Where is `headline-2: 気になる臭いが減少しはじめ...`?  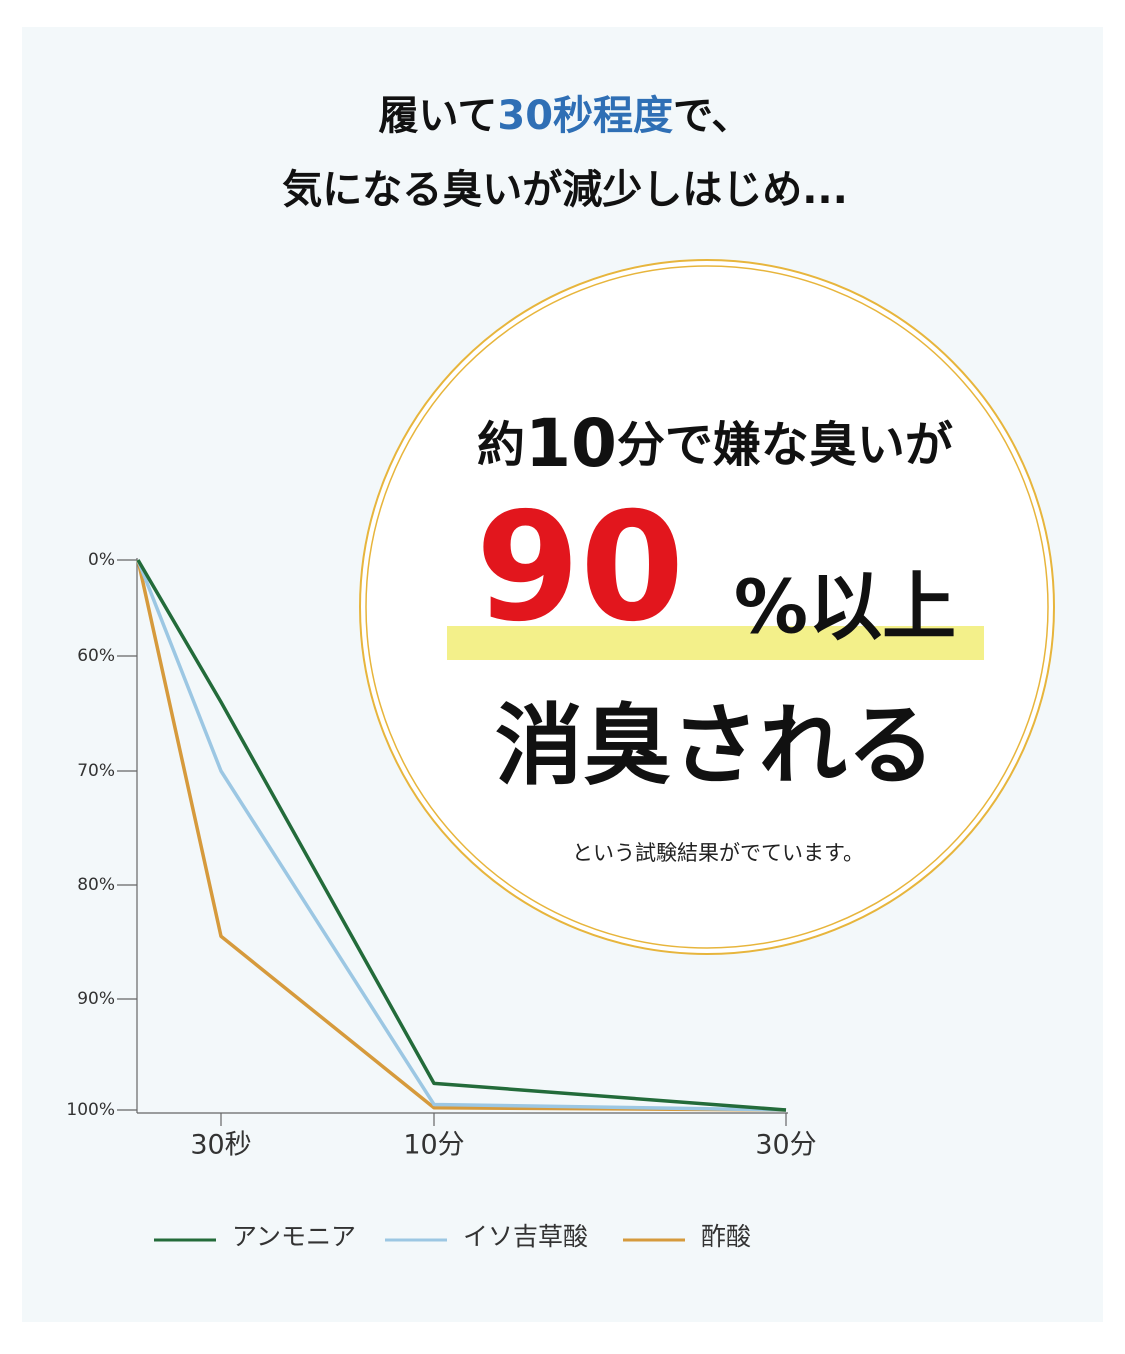
headline-2: 気になる臭いが減少しはじめ... is located at coordinates (565, 190).